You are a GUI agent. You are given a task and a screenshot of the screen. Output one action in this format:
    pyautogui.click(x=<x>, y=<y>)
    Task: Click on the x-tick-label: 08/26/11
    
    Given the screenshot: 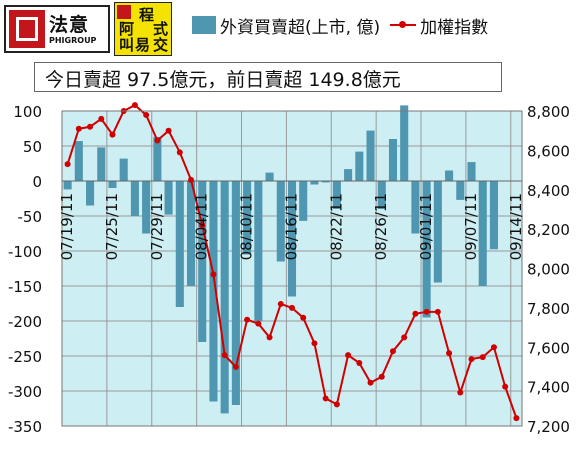 What is the action you would take?
    pyautogui.click(x=381, y=226)
    